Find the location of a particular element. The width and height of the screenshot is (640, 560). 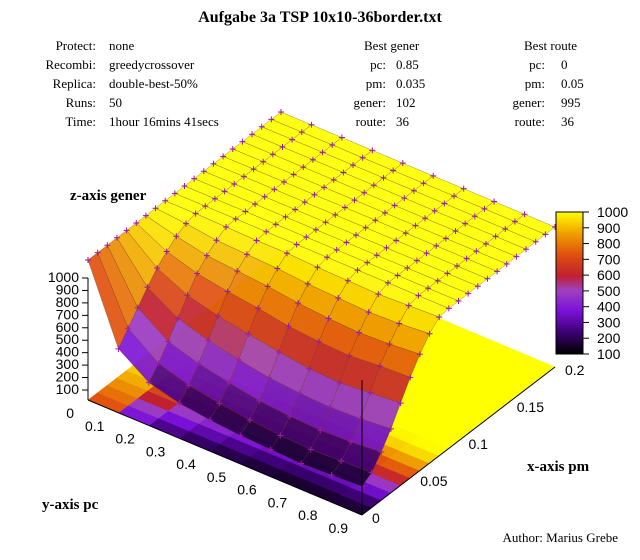

colorbar-tick-label: 100 is located at coordinates (609, 354).